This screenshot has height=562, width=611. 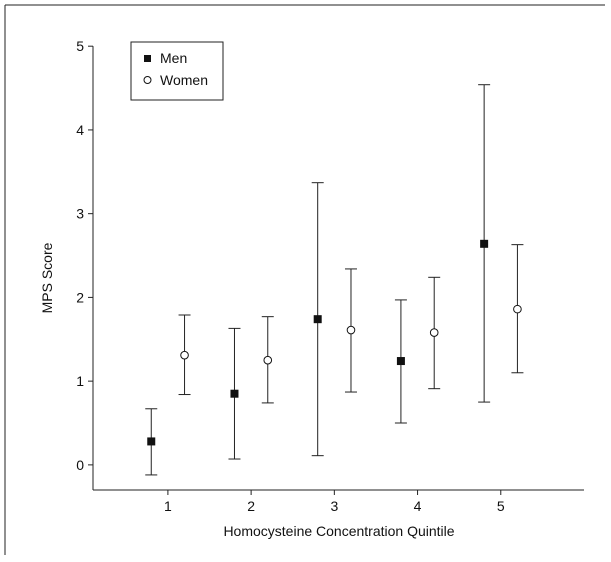 I want to click on x-tick-label: 3, so click(x=334, y=506).